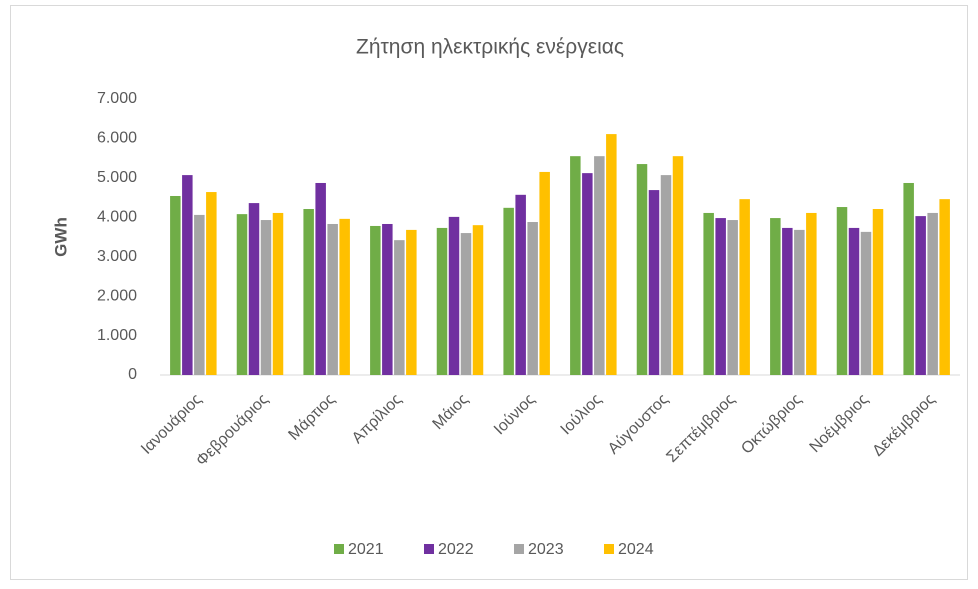 This screenshot has height=589, width=978. Describe the element at coordinates (117, 177) in the screenshot. I see `y-tick-label: 5.000` at that location.